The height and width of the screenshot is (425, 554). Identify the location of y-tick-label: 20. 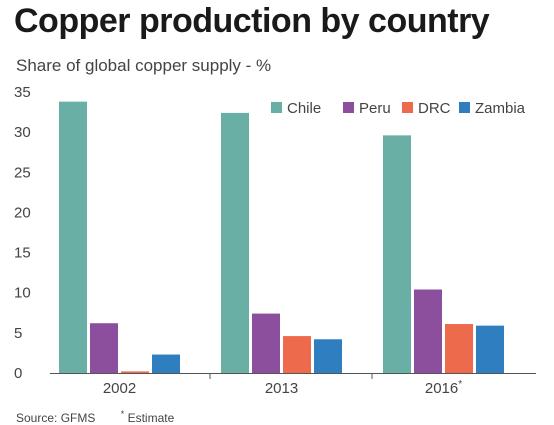
(22, 212).